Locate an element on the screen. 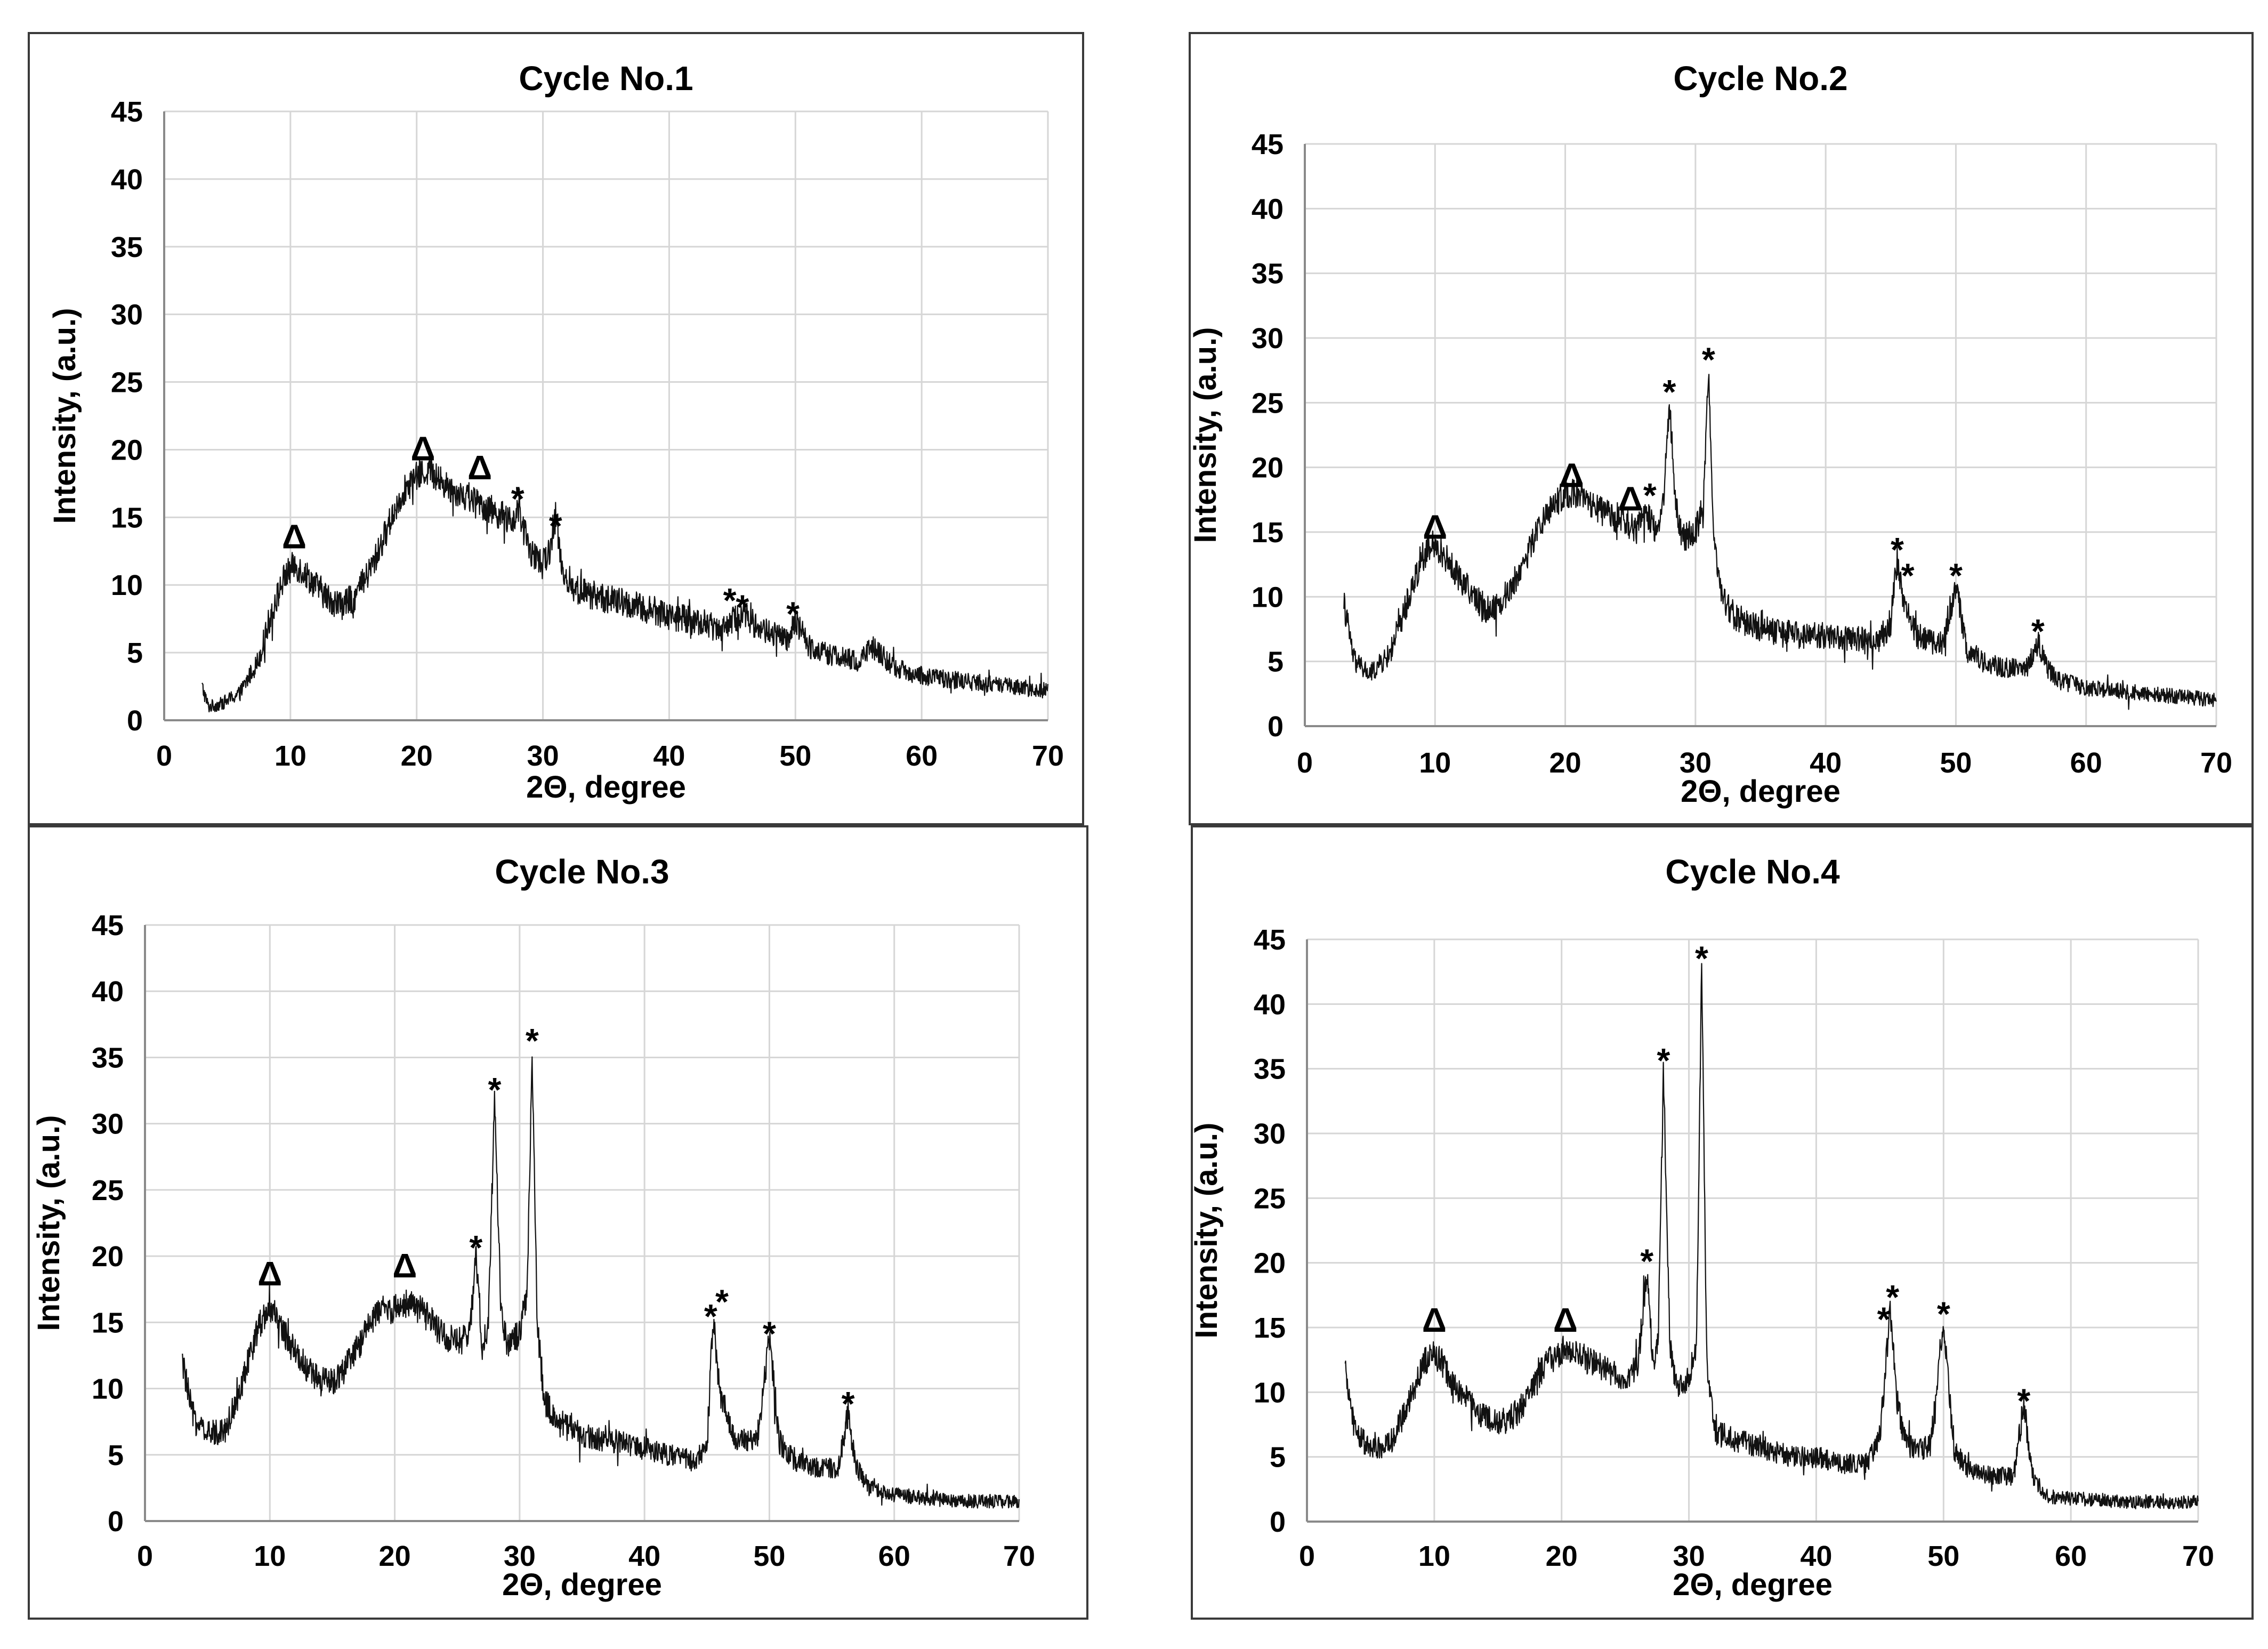 The image size is (2268, 1649). chart-title: Cycle No.4 is located at coordinates (1753, 872).